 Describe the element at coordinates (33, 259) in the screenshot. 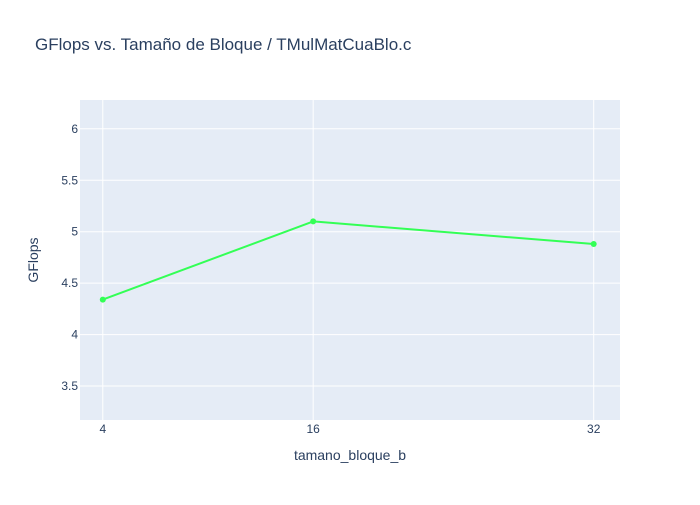

I see `y-axis-title: GFlops` at that location.